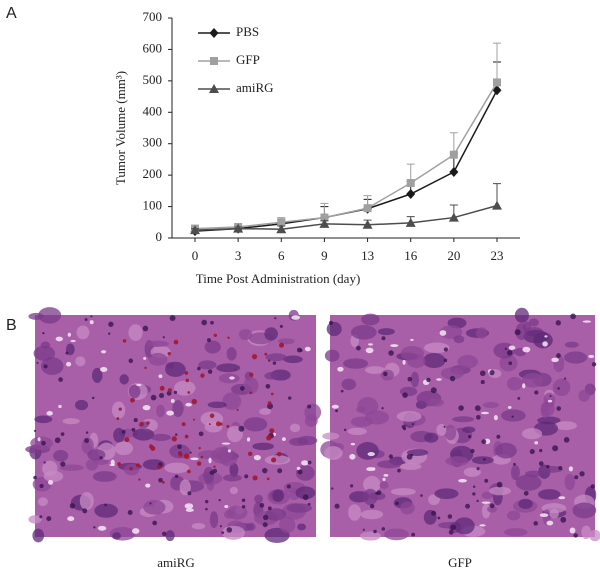 The image size is (600, 576). I want to click on legend-label: GFP, so click(248, 59).